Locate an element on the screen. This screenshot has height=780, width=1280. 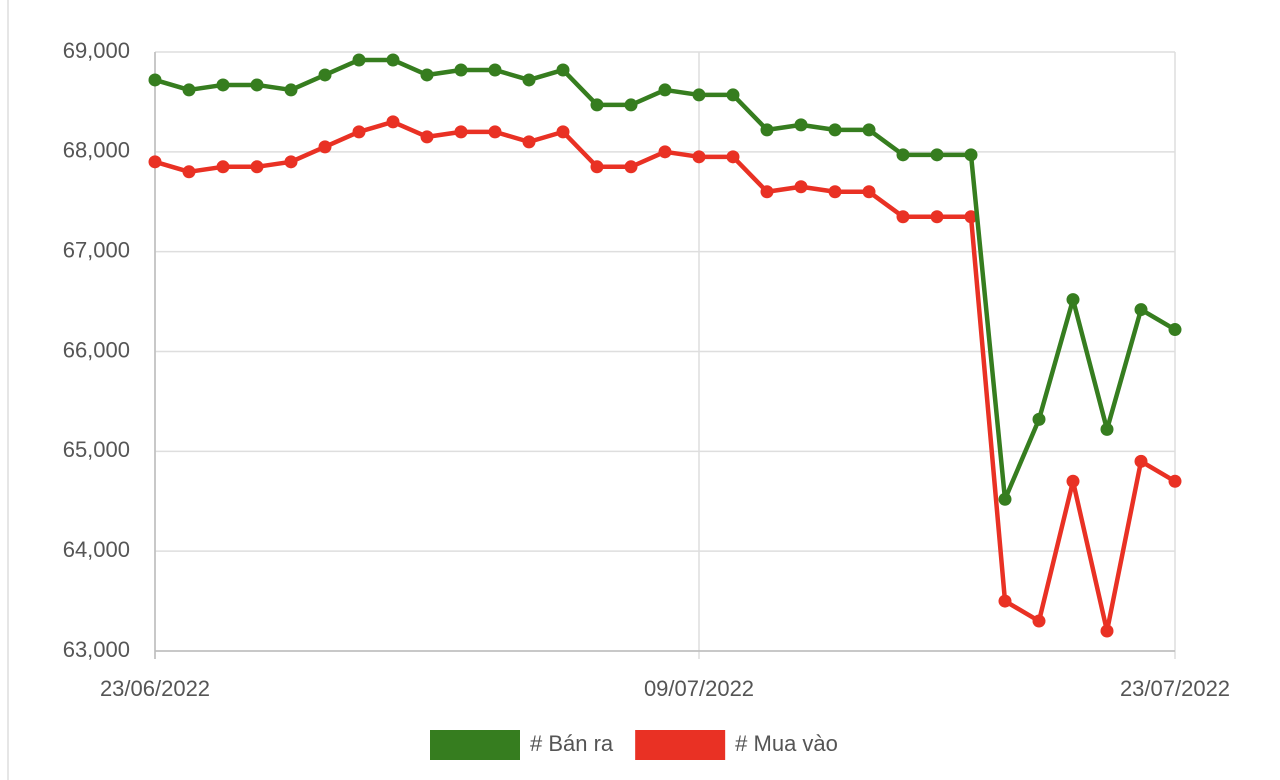
y-tick-label: 64,000 is located at coordinates (96, 549).